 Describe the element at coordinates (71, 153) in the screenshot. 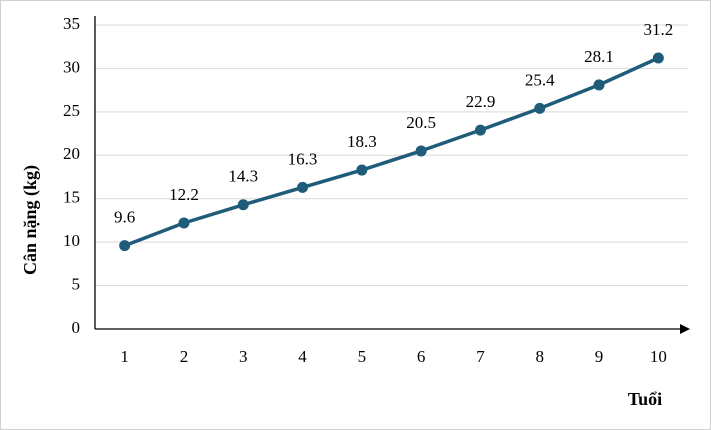

I see `y-tick-label: 20` at that location.